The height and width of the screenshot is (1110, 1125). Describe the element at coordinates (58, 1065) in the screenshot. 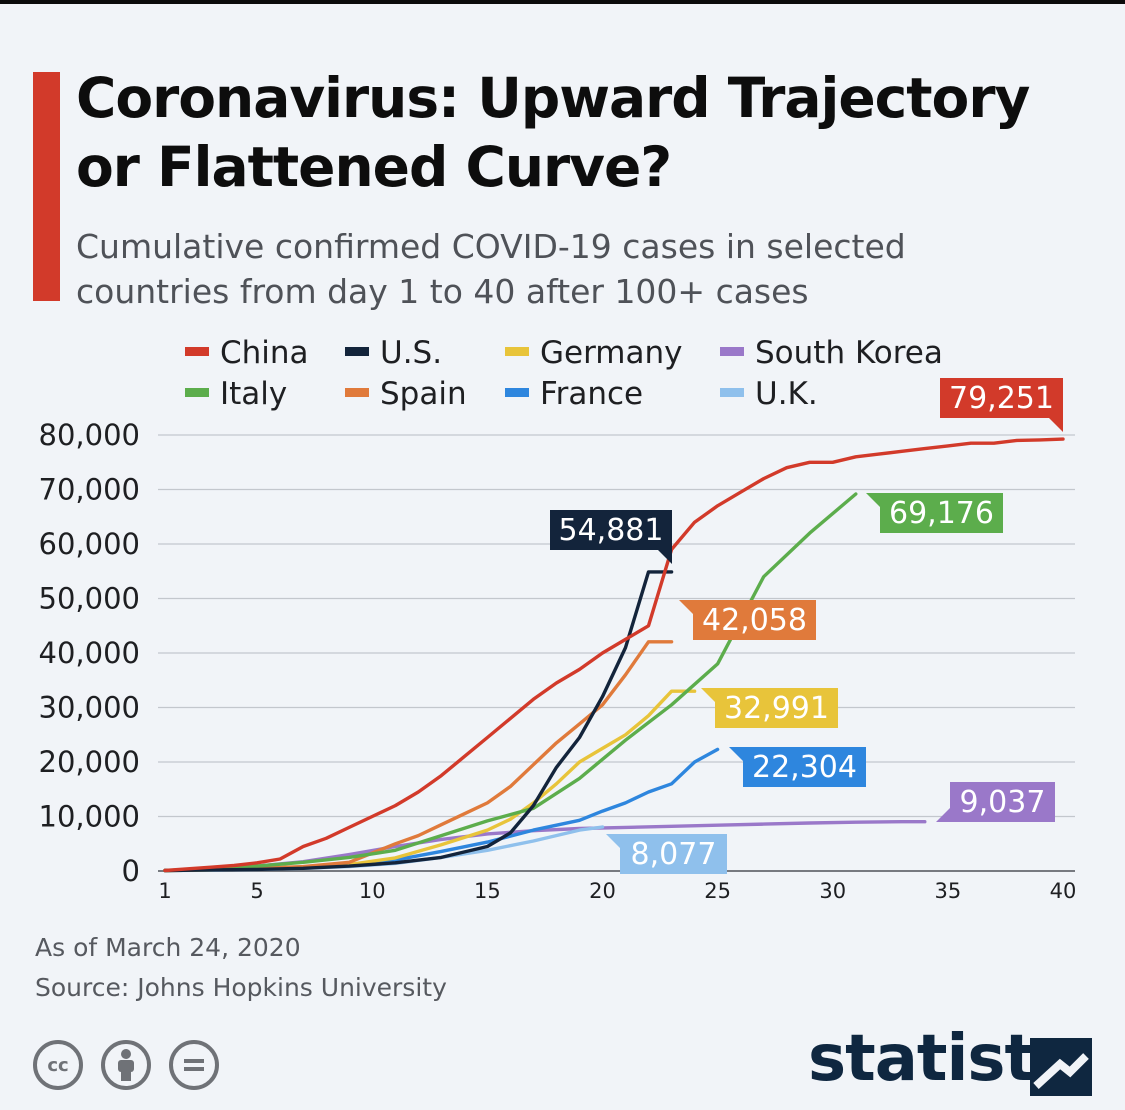

I see `cc-icon: cc` at that location.